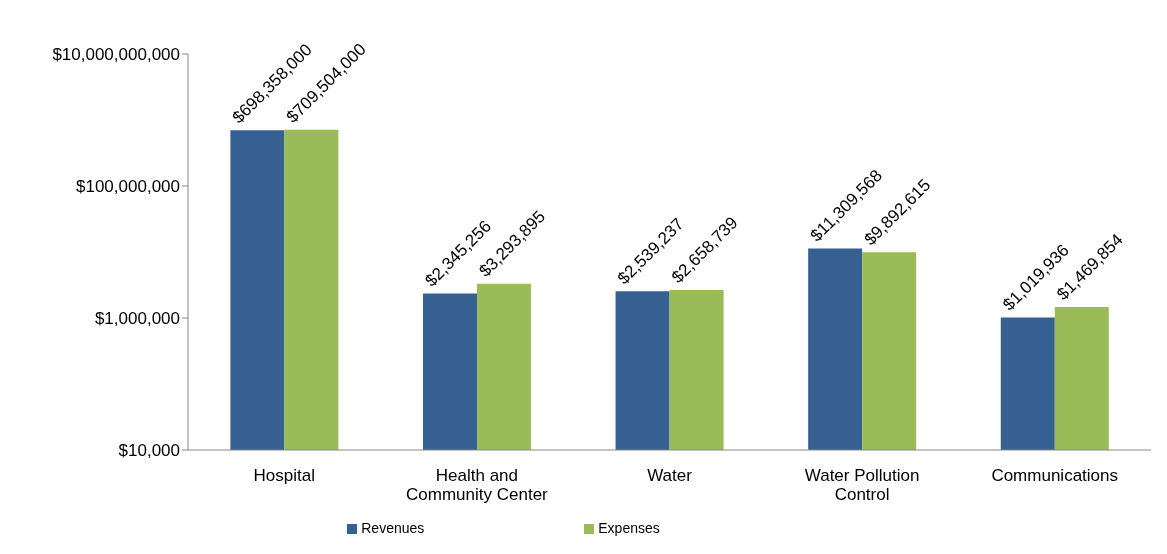  Describe the element at coordinates (284, 476) in the screenshot. I see `x-tick-label: Hospital` at that location.